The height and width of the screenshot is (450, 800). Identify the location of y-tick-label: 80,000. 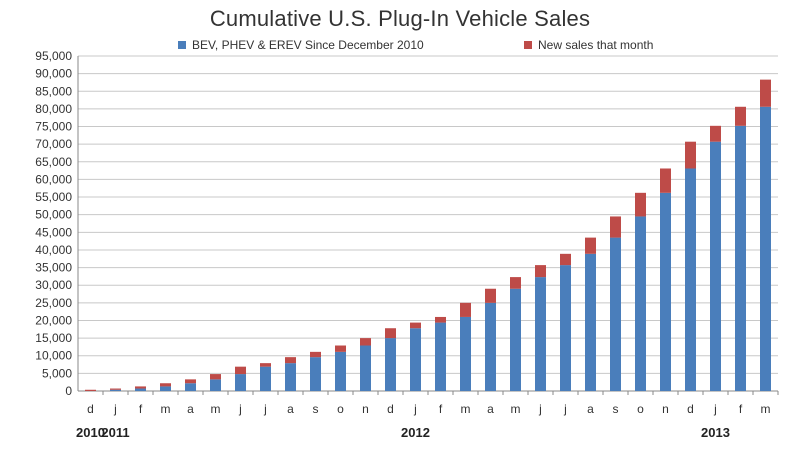
(53, 109).